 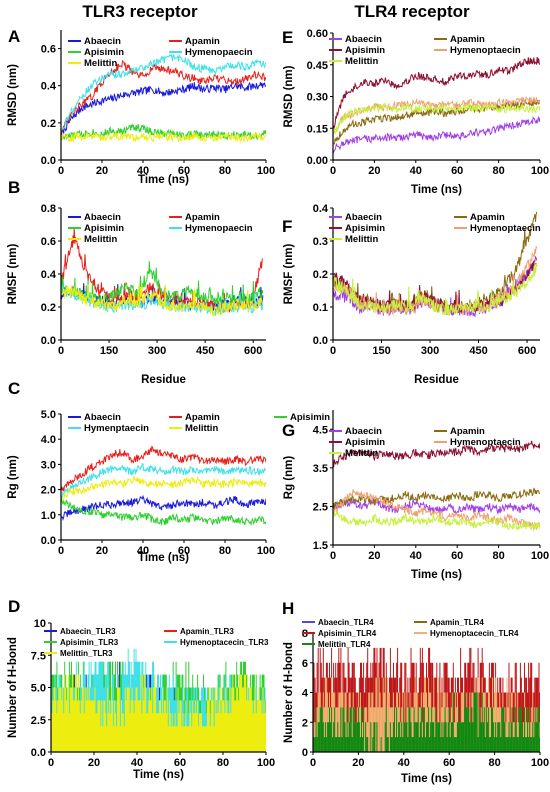 What do you see at coordinates (38, 656) in the screenshot?
I see `y-tick-label: 7.5` at bounding box center [38, 656].